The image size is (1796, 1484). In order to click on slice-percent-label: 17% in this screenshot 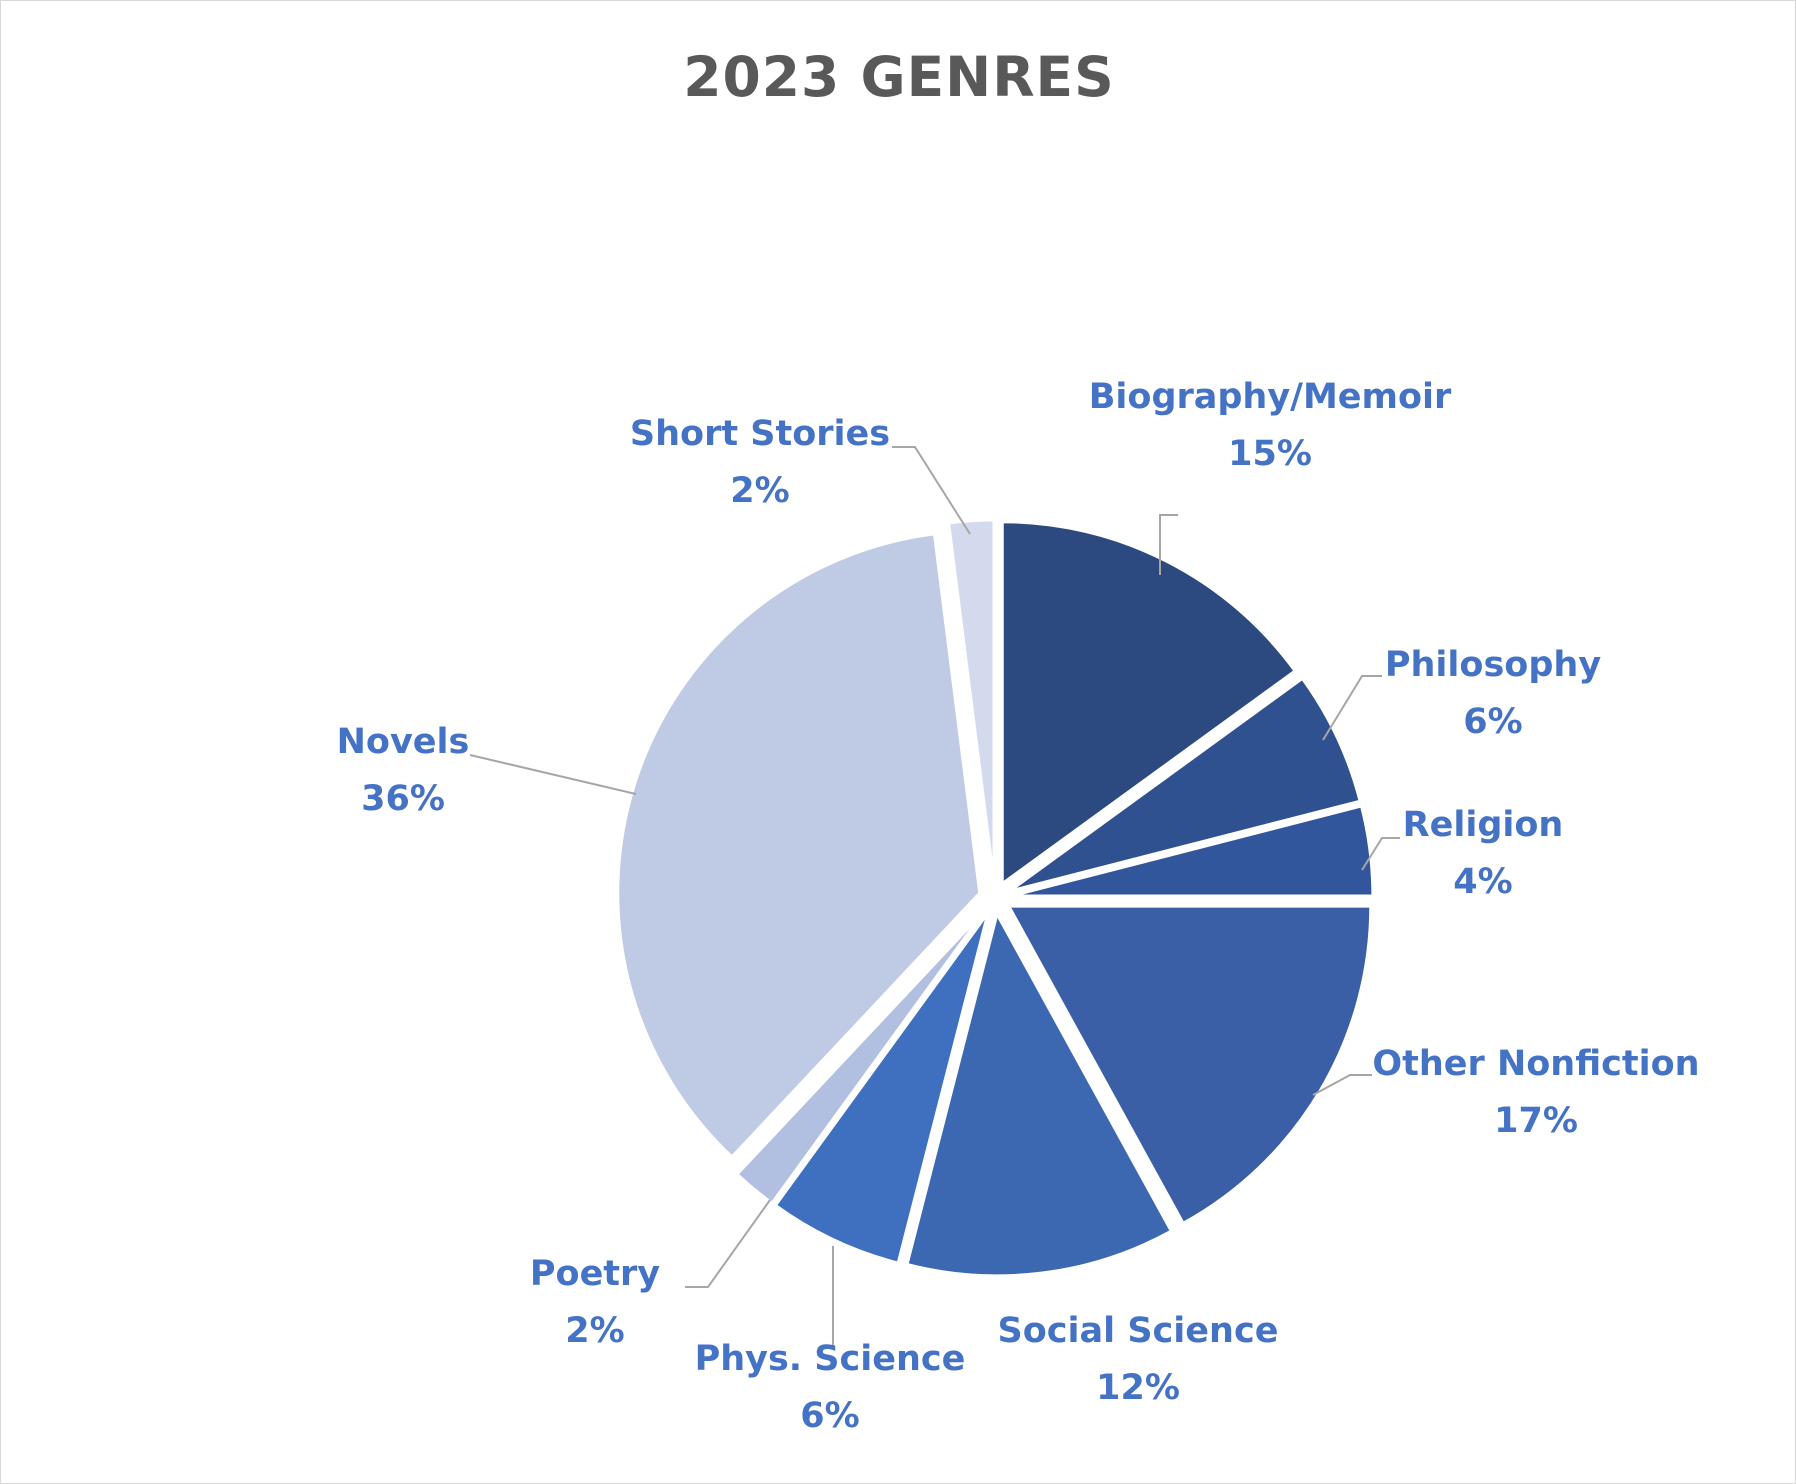, I will do `click(1536, 1121)`.